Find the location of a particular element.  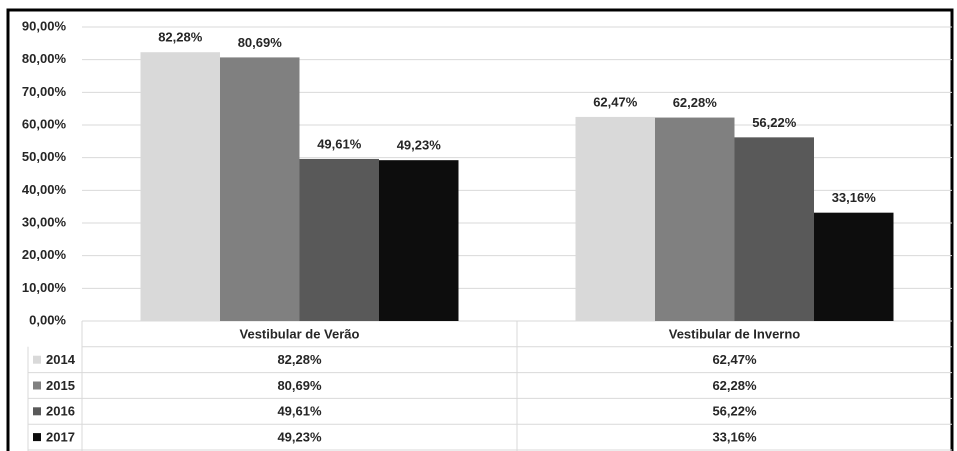

table-cell: 49,23% is located at coordinates (299, 437).